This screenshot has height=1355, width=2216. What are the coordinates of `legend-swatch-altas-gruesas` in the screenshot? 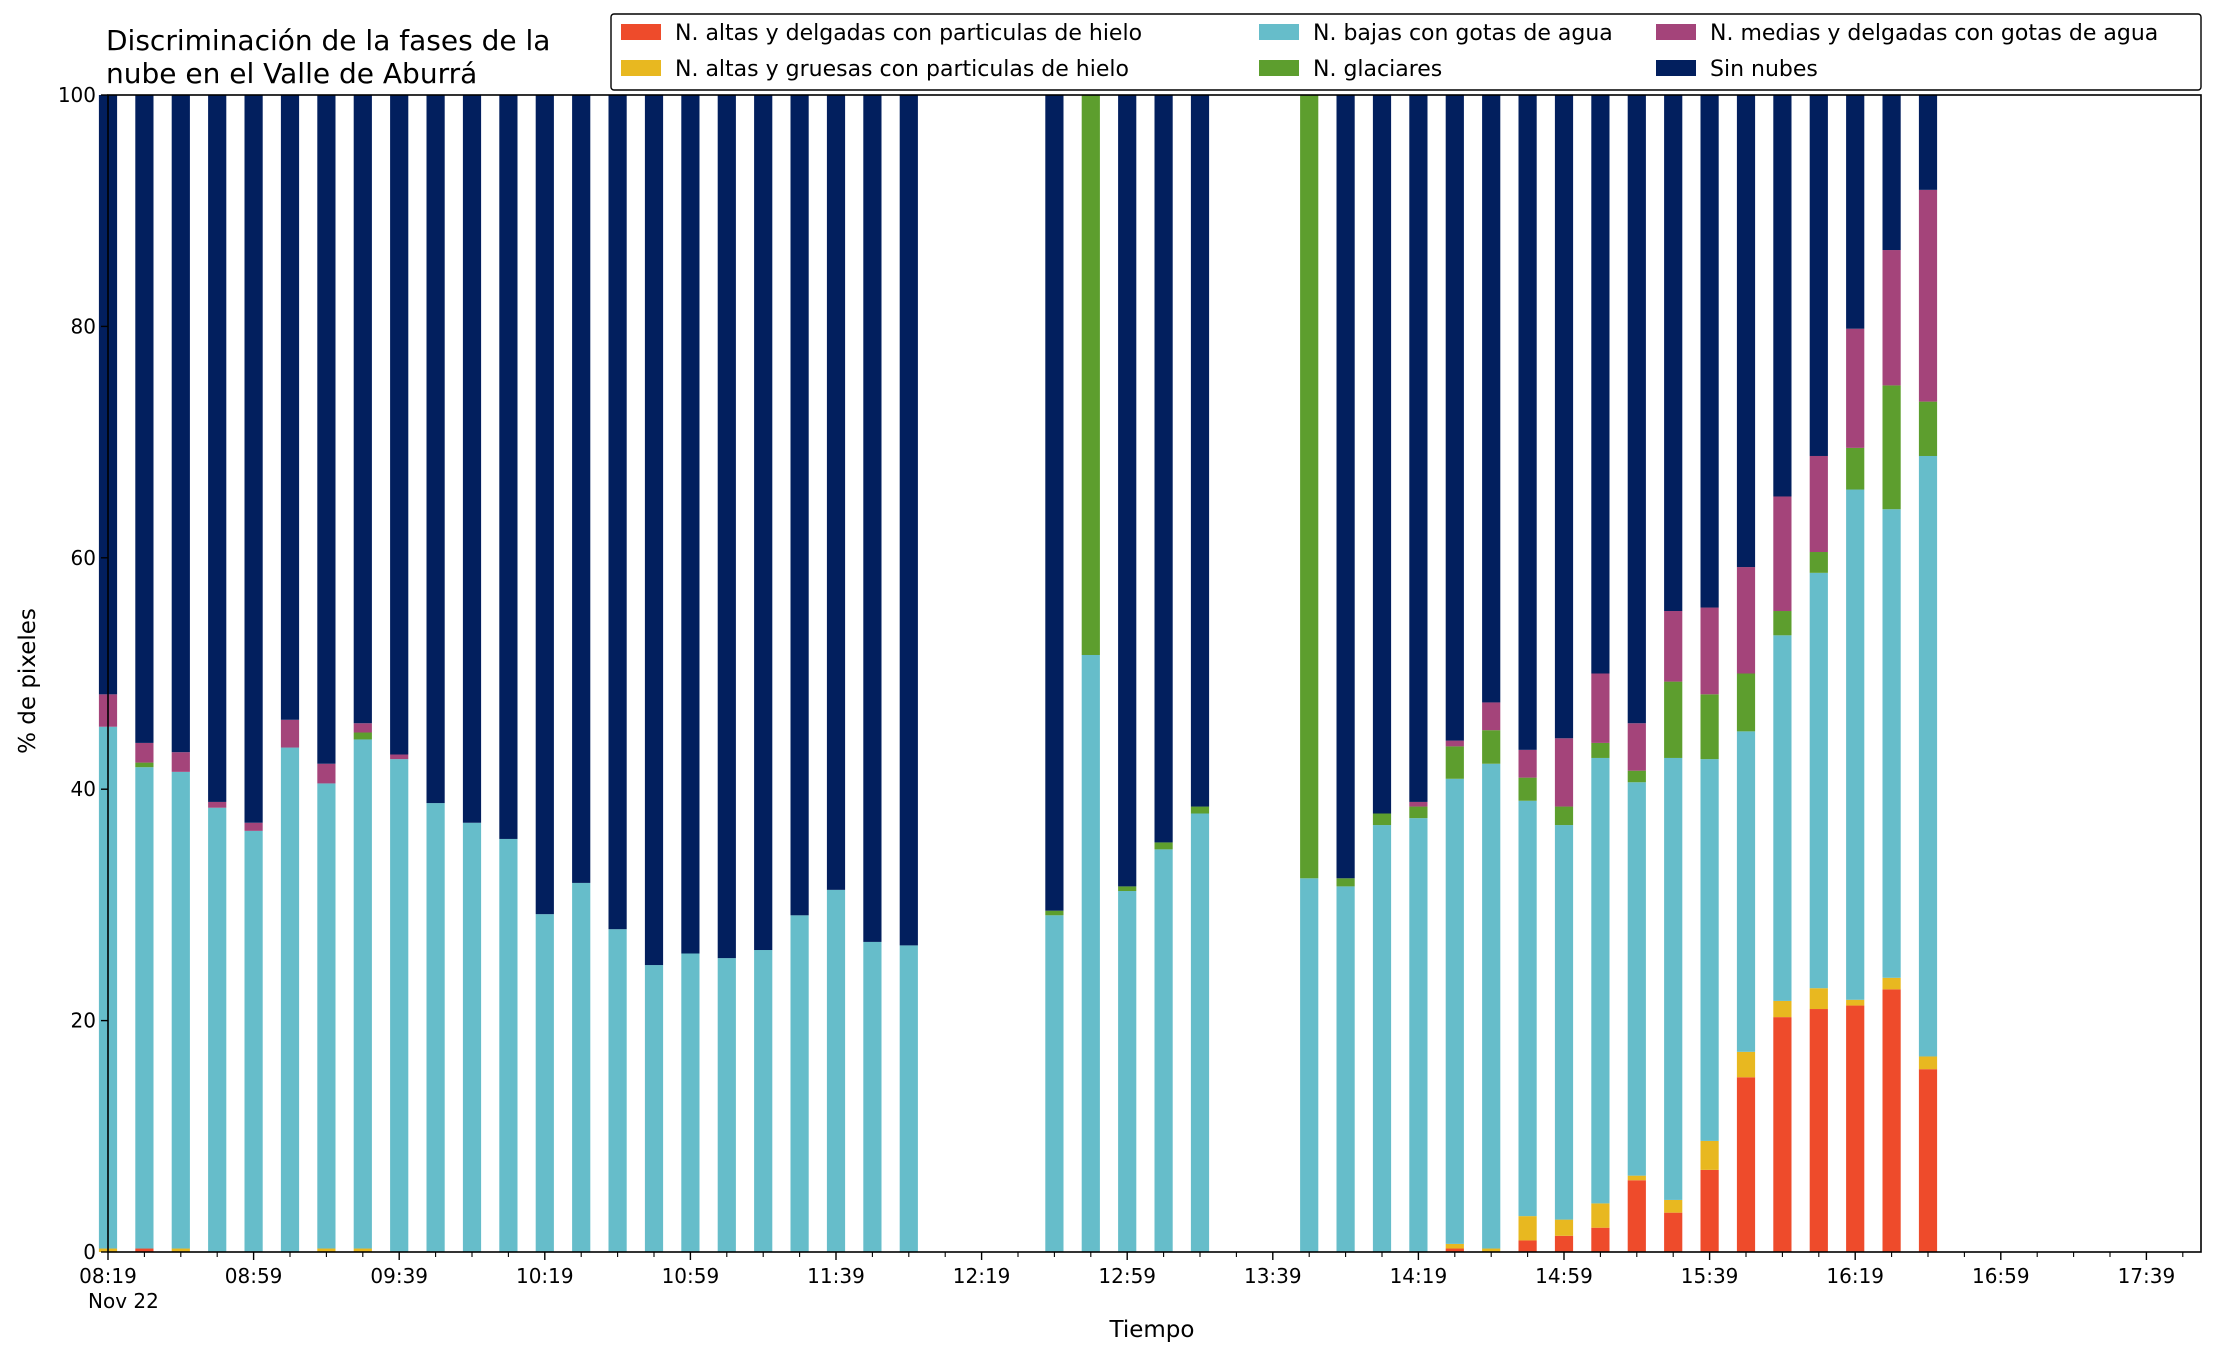 It's located at (641, 68).